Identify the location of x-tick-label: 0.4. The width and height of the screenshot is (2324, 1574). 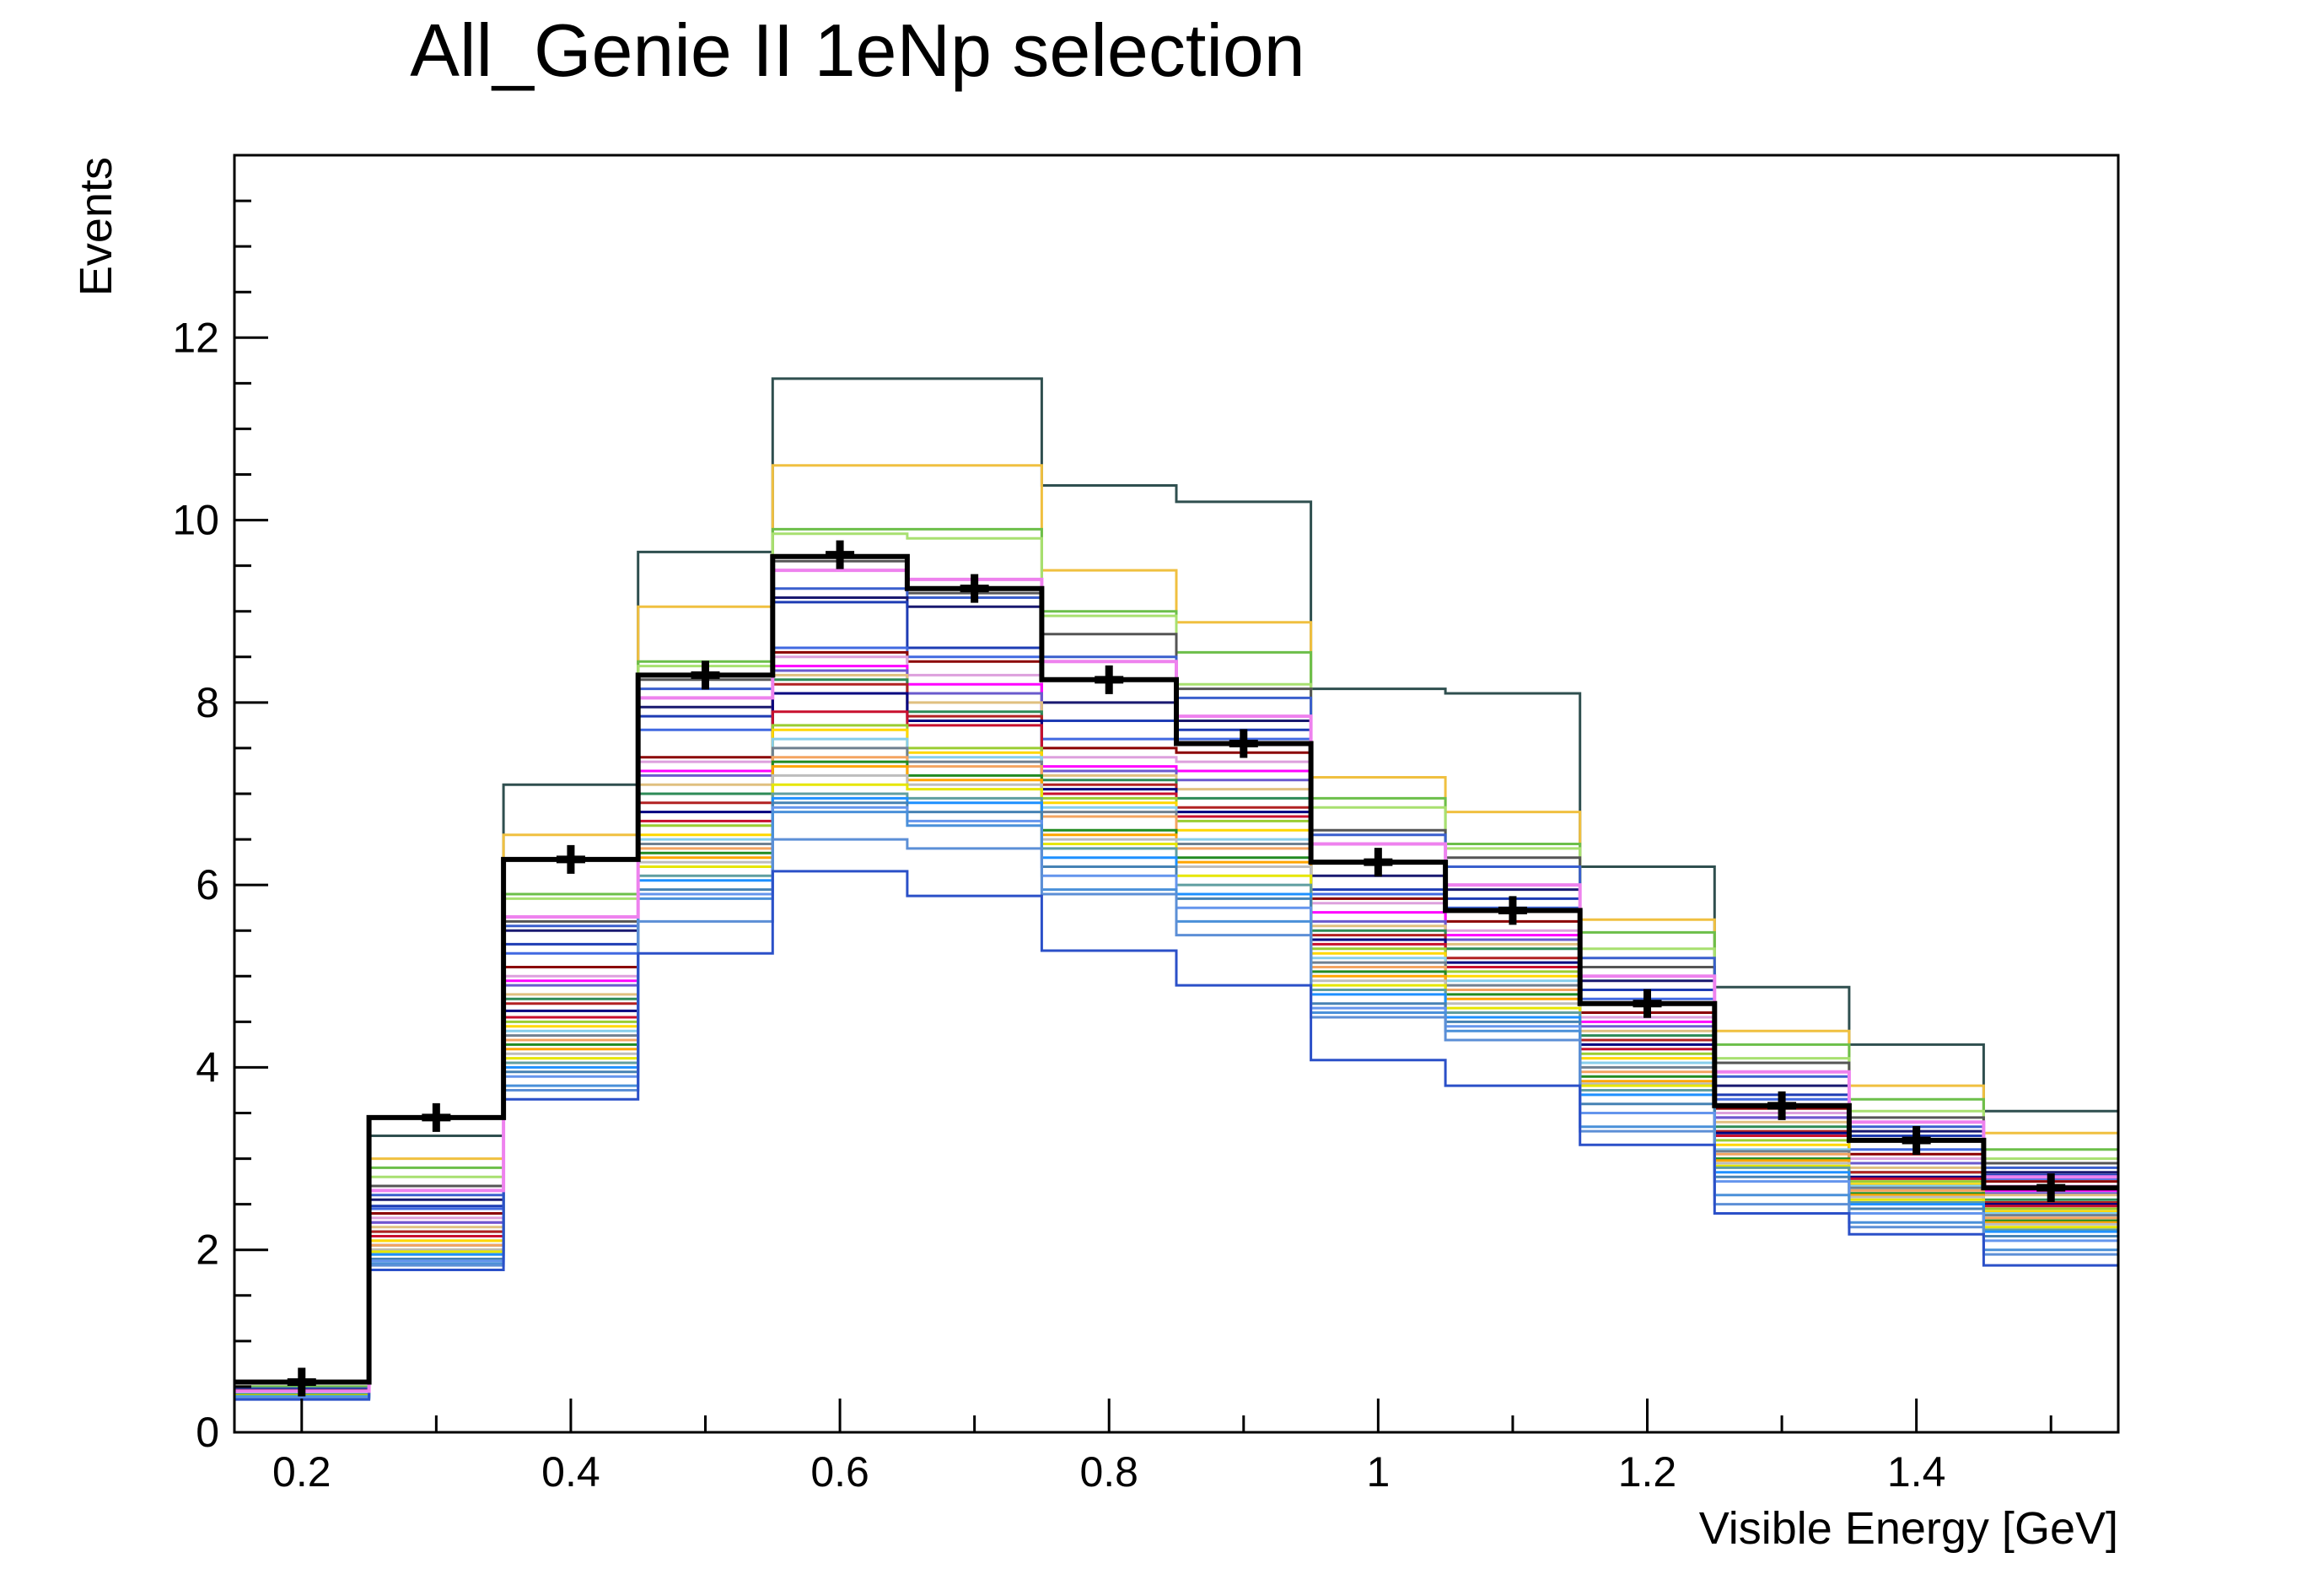
(570, 1472).